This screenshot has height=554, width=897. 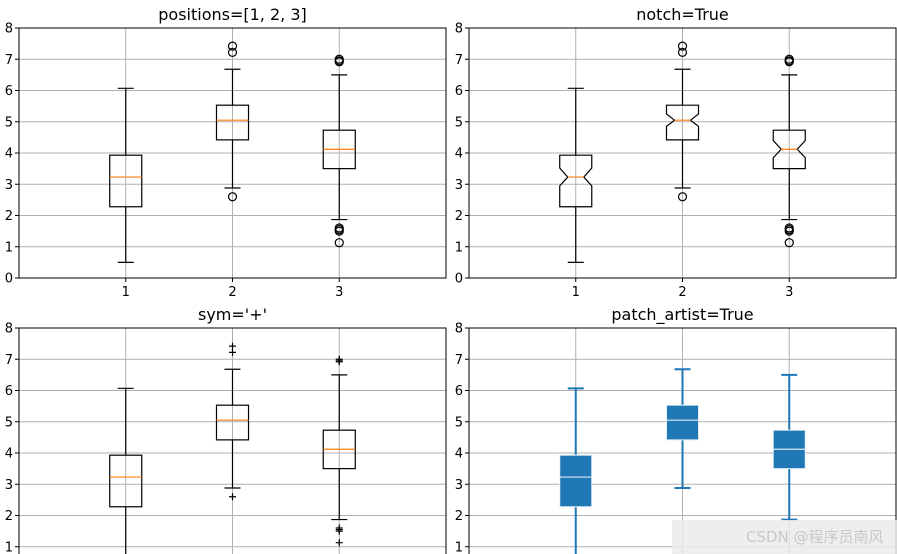 What do you see at coordinates (232, 14) in the screenshot?
I see `subplot-title: positions=[1, 2, 3]` at bounding box center [232, 14].